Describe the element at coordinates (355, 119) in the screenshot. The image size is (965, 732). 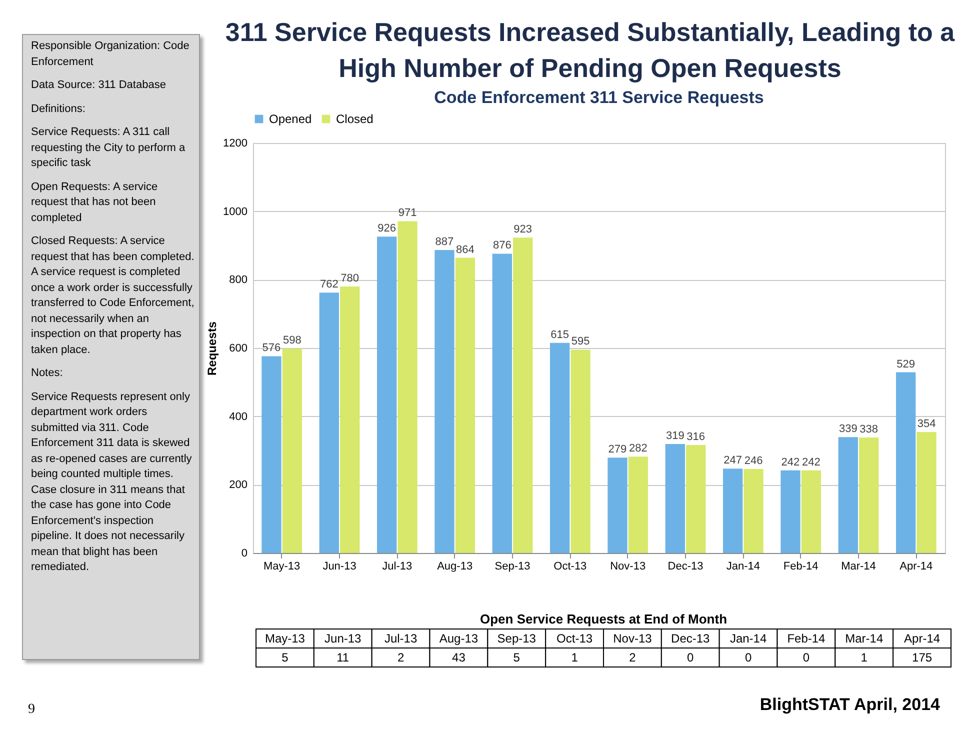
I see `legend-label: Closed` at that location.